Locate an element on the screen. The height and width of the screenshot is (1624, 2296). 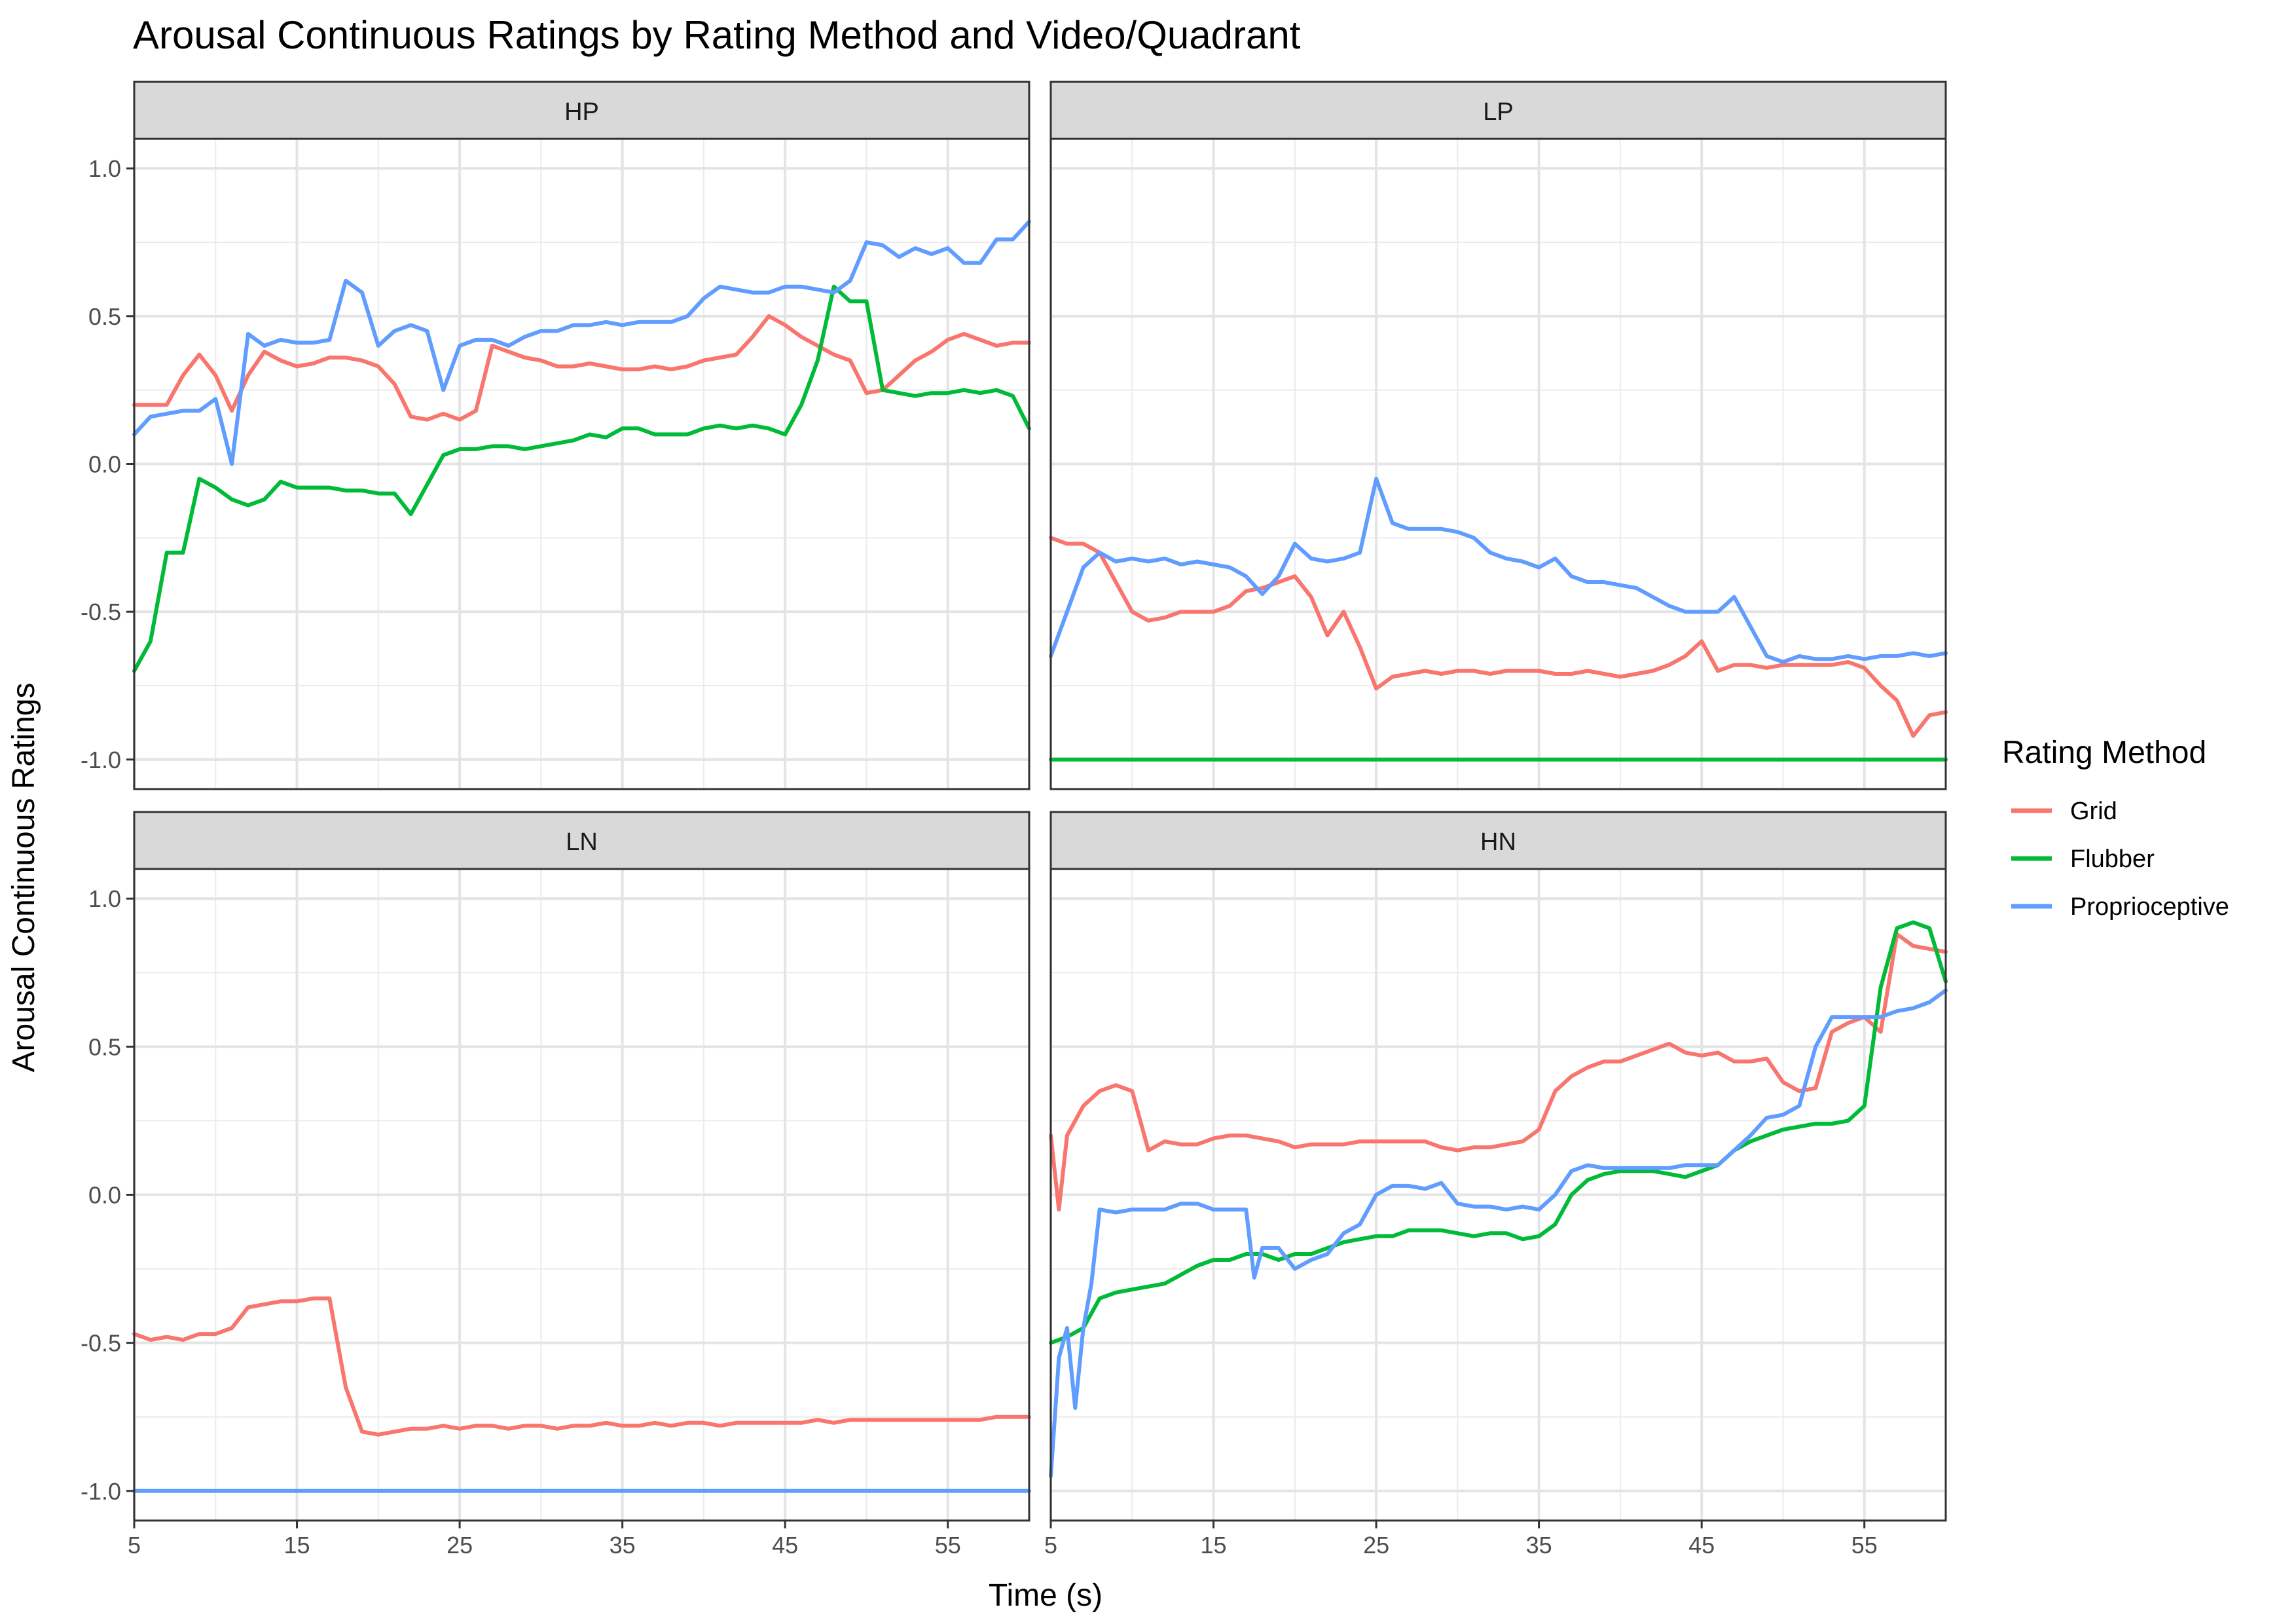
facet-strip-label: LN is located at coordinates (582, 842).